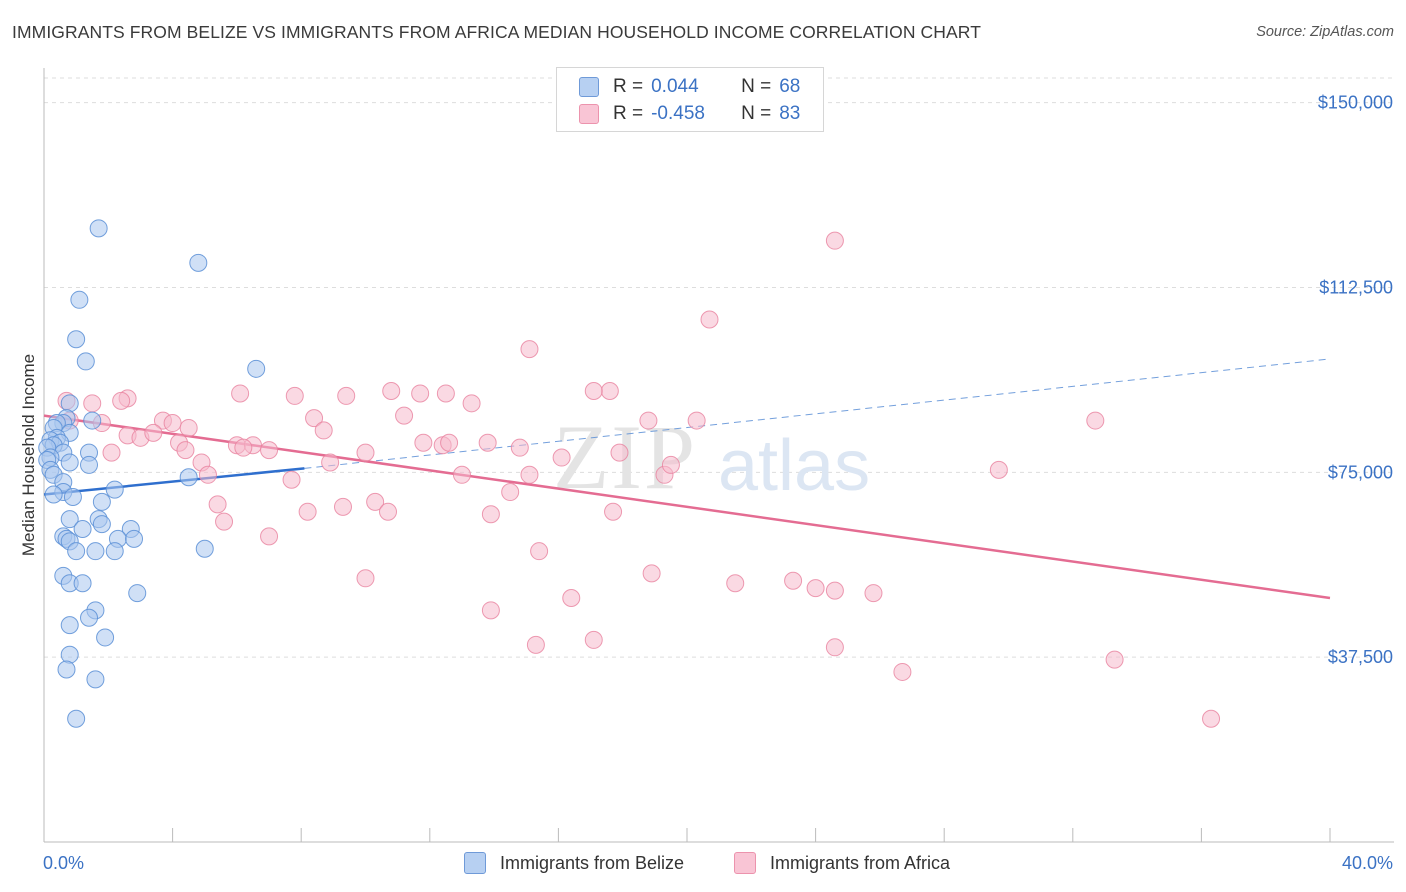 This screenshot has height=892, width=1406. Describe the element at coordinates (794, 466) in the screenshot. I see `watermark-atlas: atlas` at that location.